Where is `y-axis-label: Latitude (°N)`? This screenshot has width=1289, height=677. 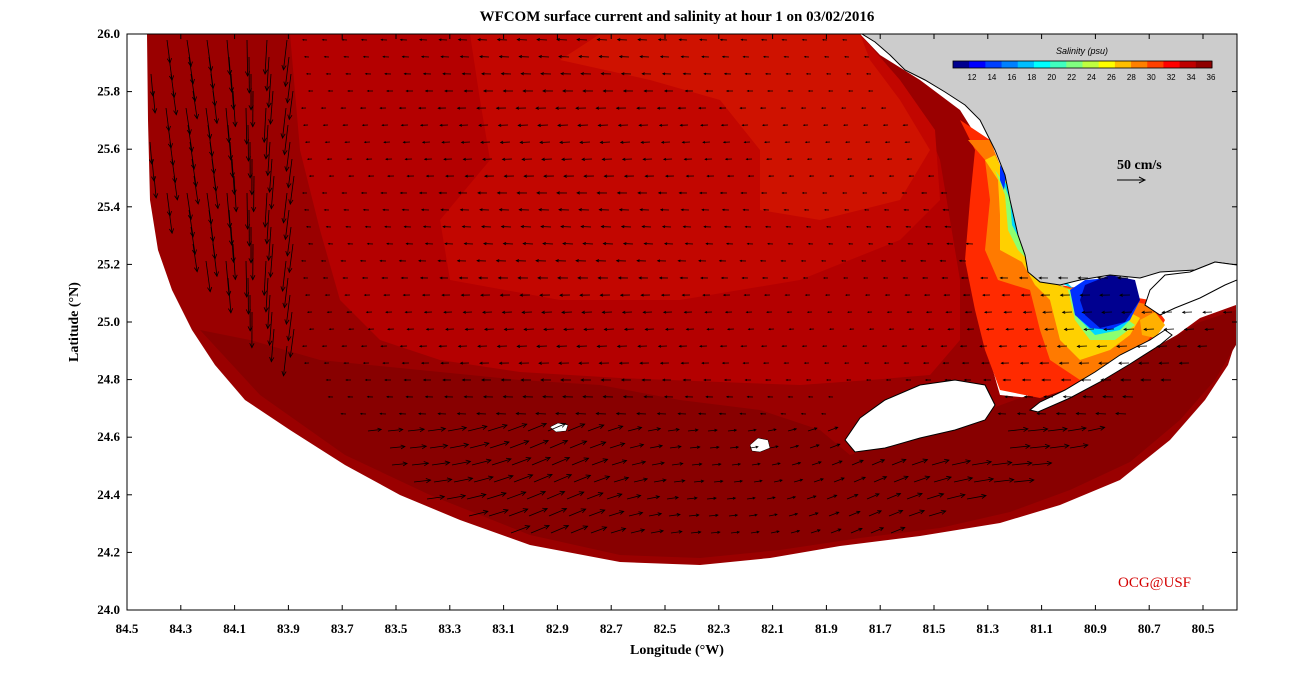 y-axis-label: Latitude (°N) is located at coordinates (74, 322).